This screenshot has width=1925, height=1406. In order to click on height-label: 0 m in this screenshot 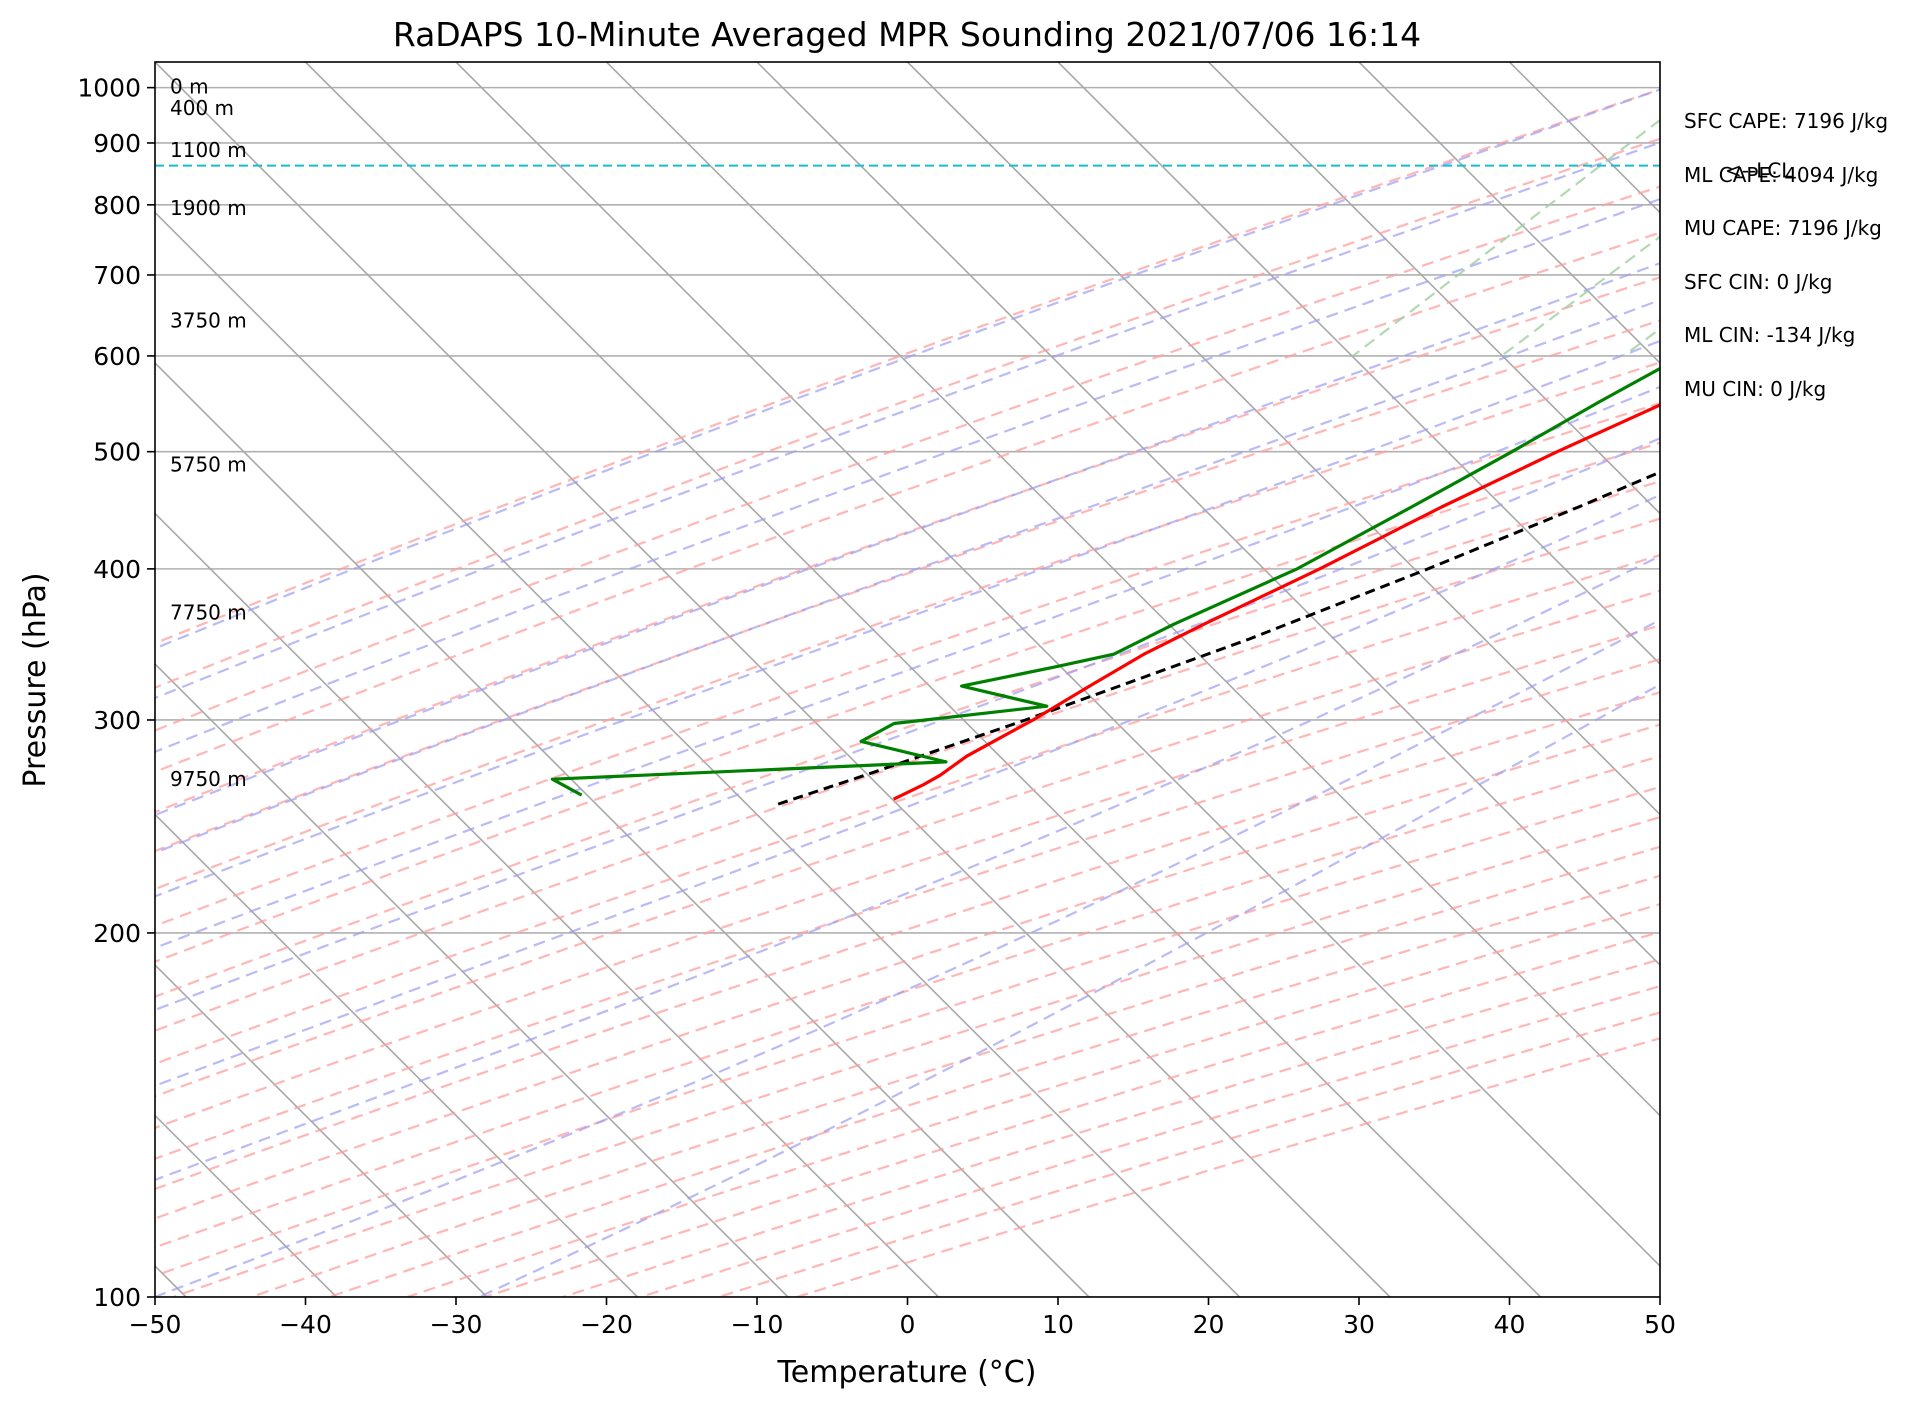, I will do `click(189, 87)`.